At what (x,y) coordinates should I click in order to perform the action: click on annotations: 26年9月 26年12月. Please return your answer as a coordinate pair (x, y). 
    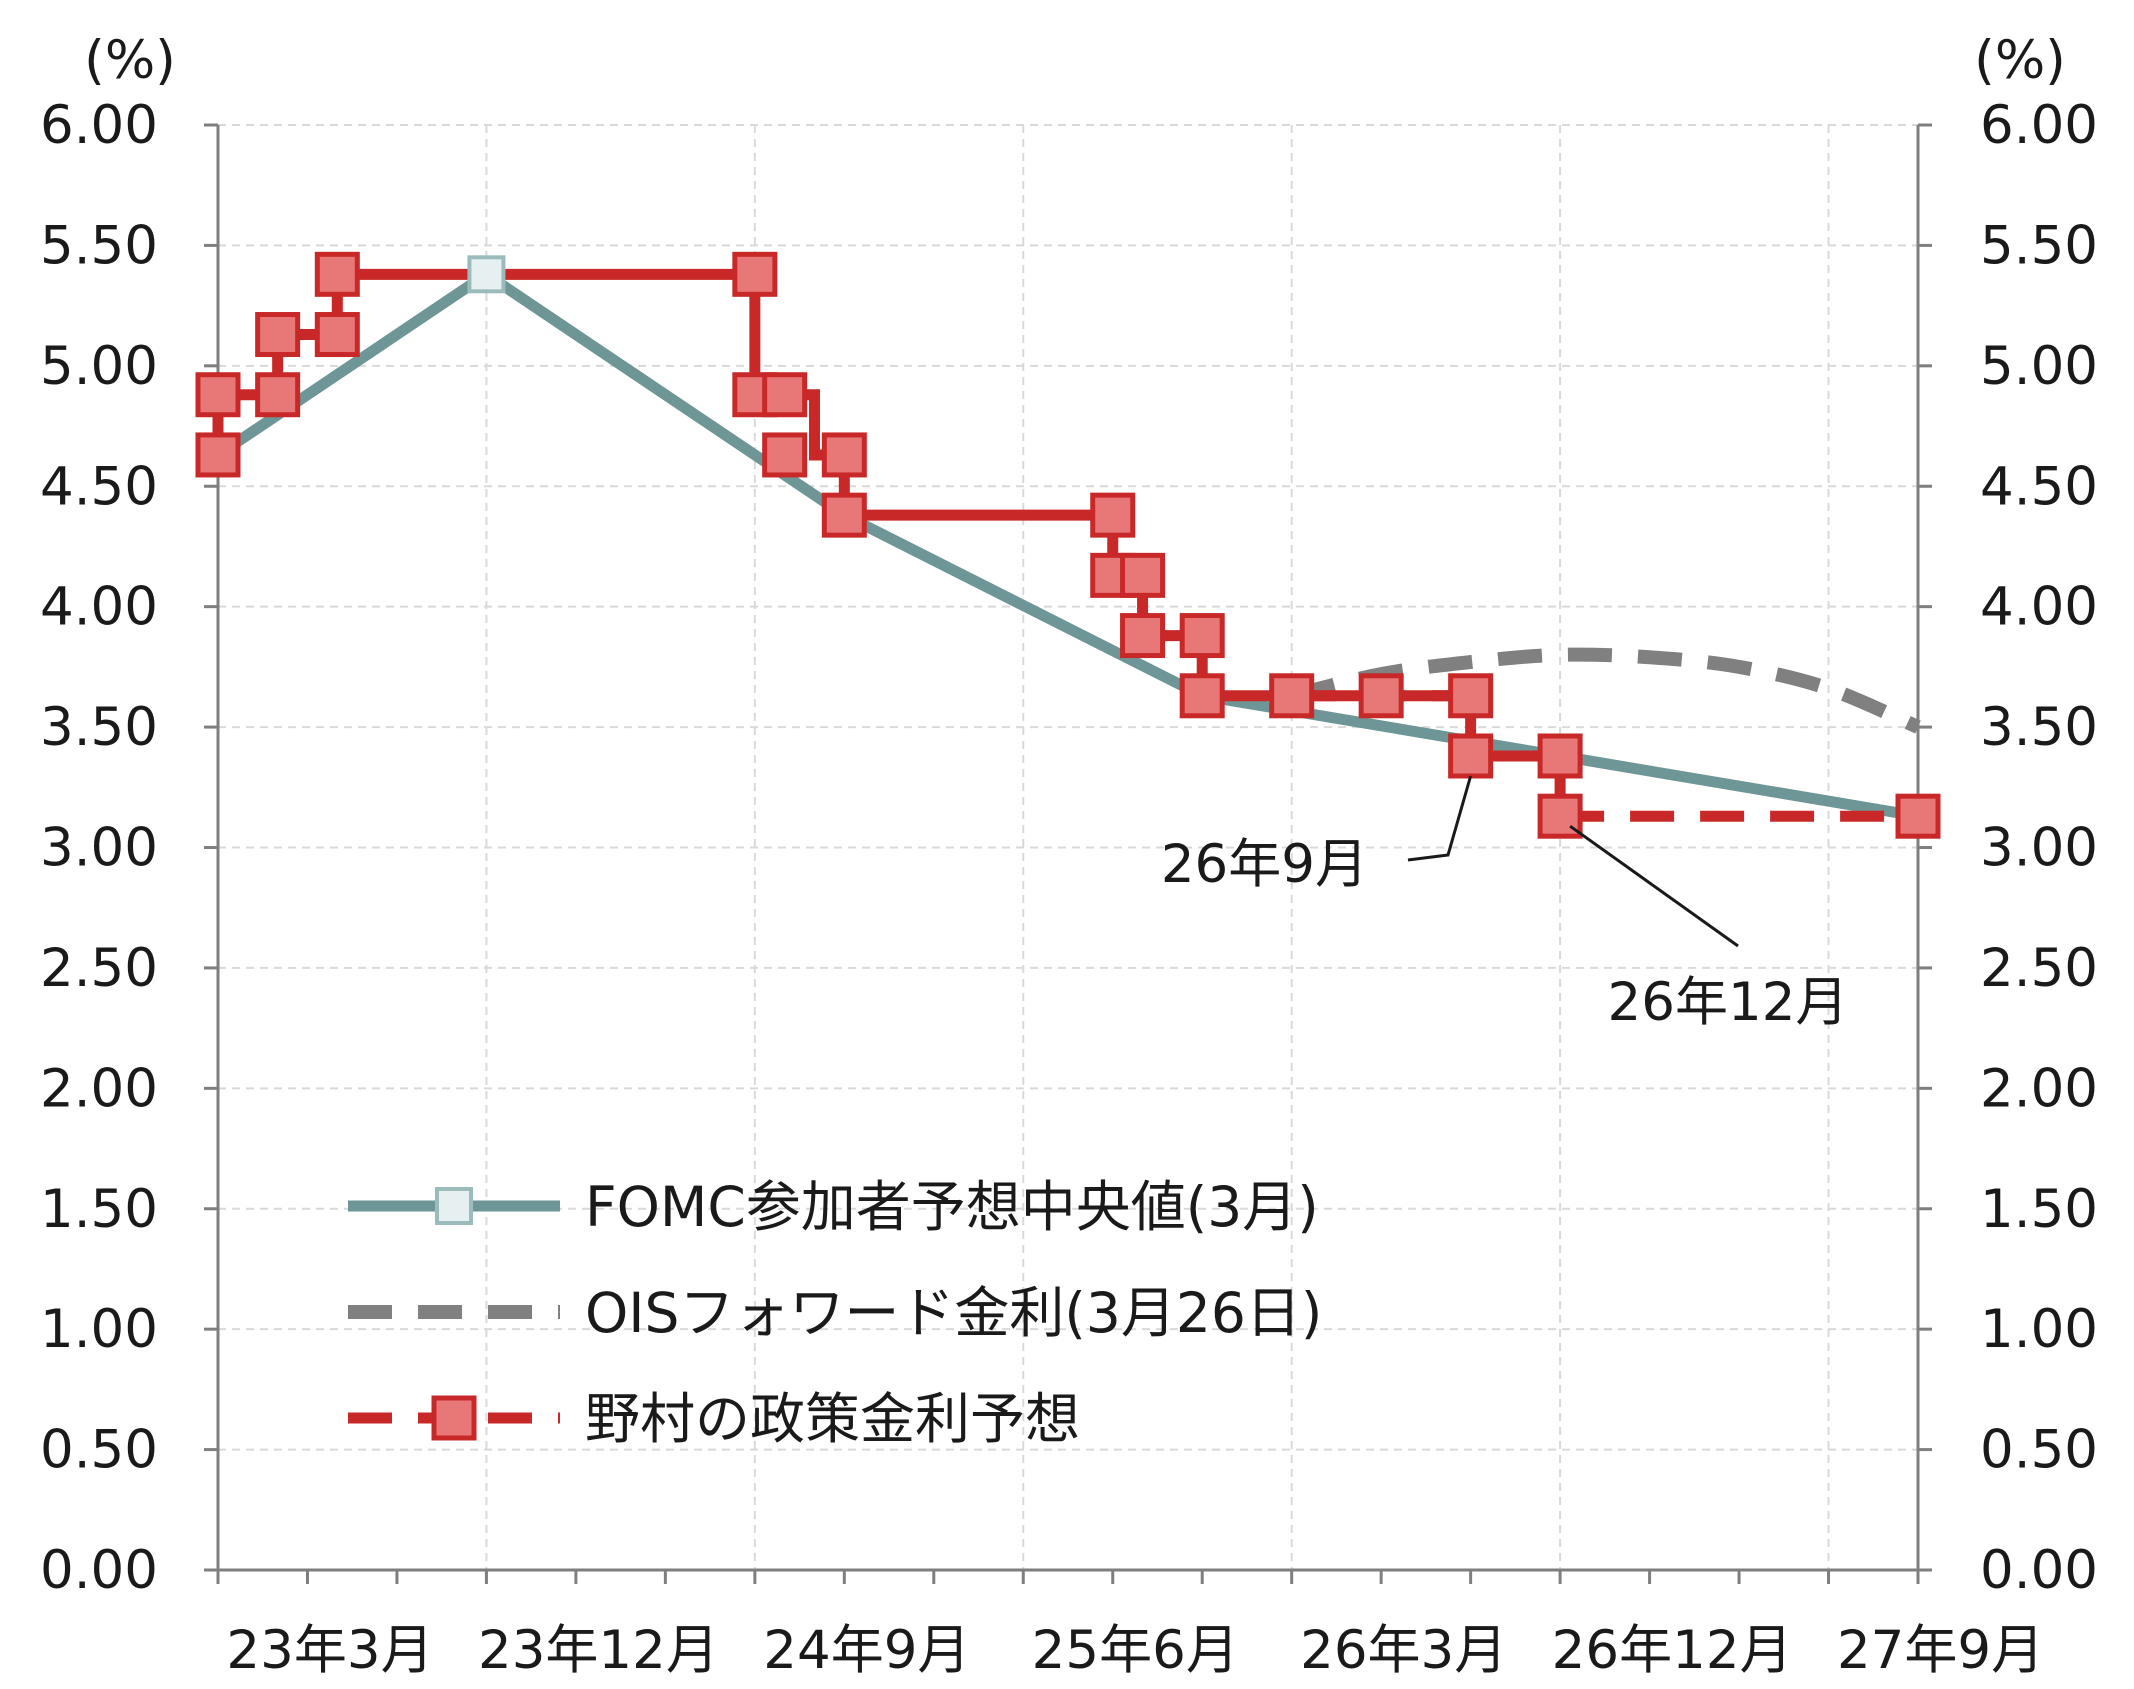
    Looking at the image, I should click on (1505, 904).